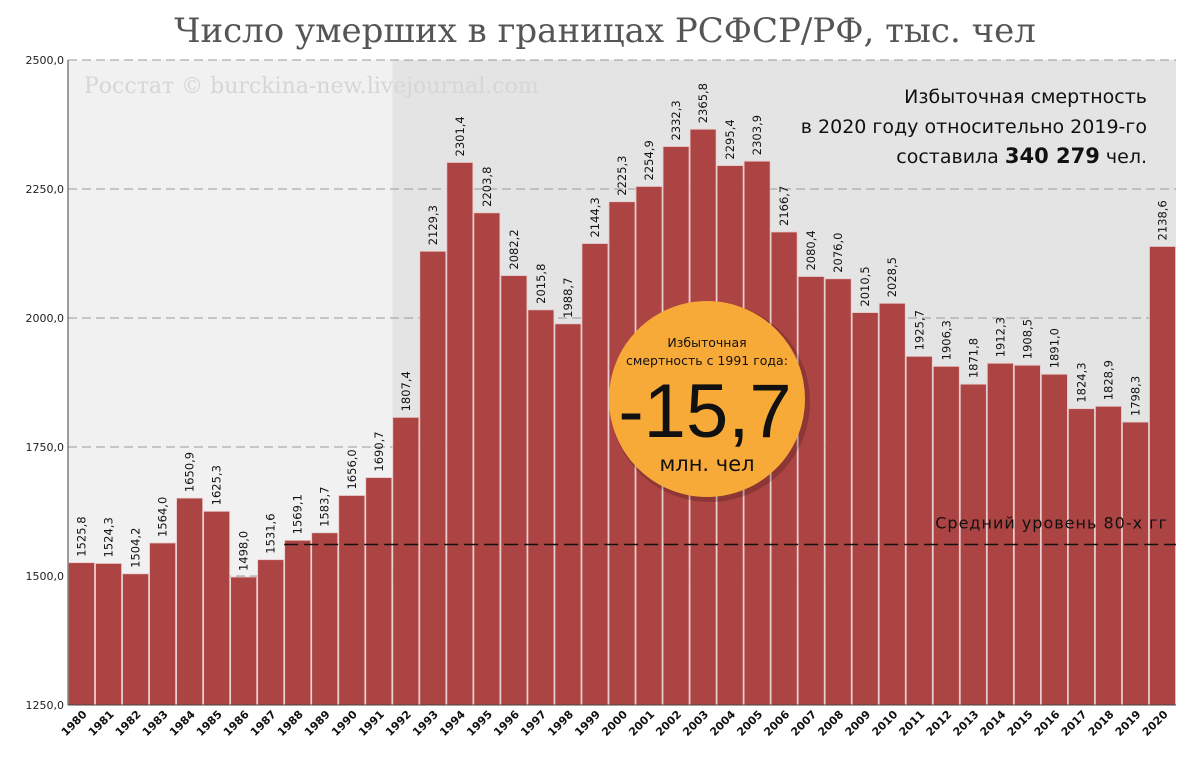  I want to click on bar-1983, so click(162, 624).